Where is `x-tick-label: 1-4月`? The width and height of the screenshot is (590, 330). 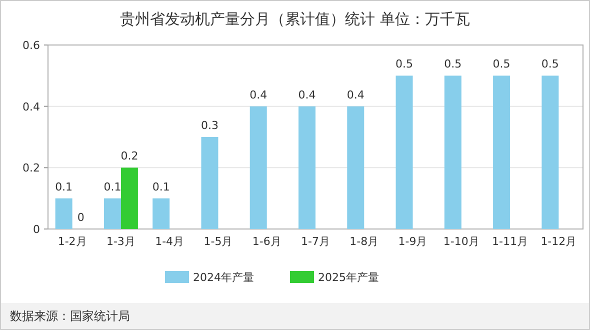
x-tick-label: 1-4月 is located at coordinates (169, 241).